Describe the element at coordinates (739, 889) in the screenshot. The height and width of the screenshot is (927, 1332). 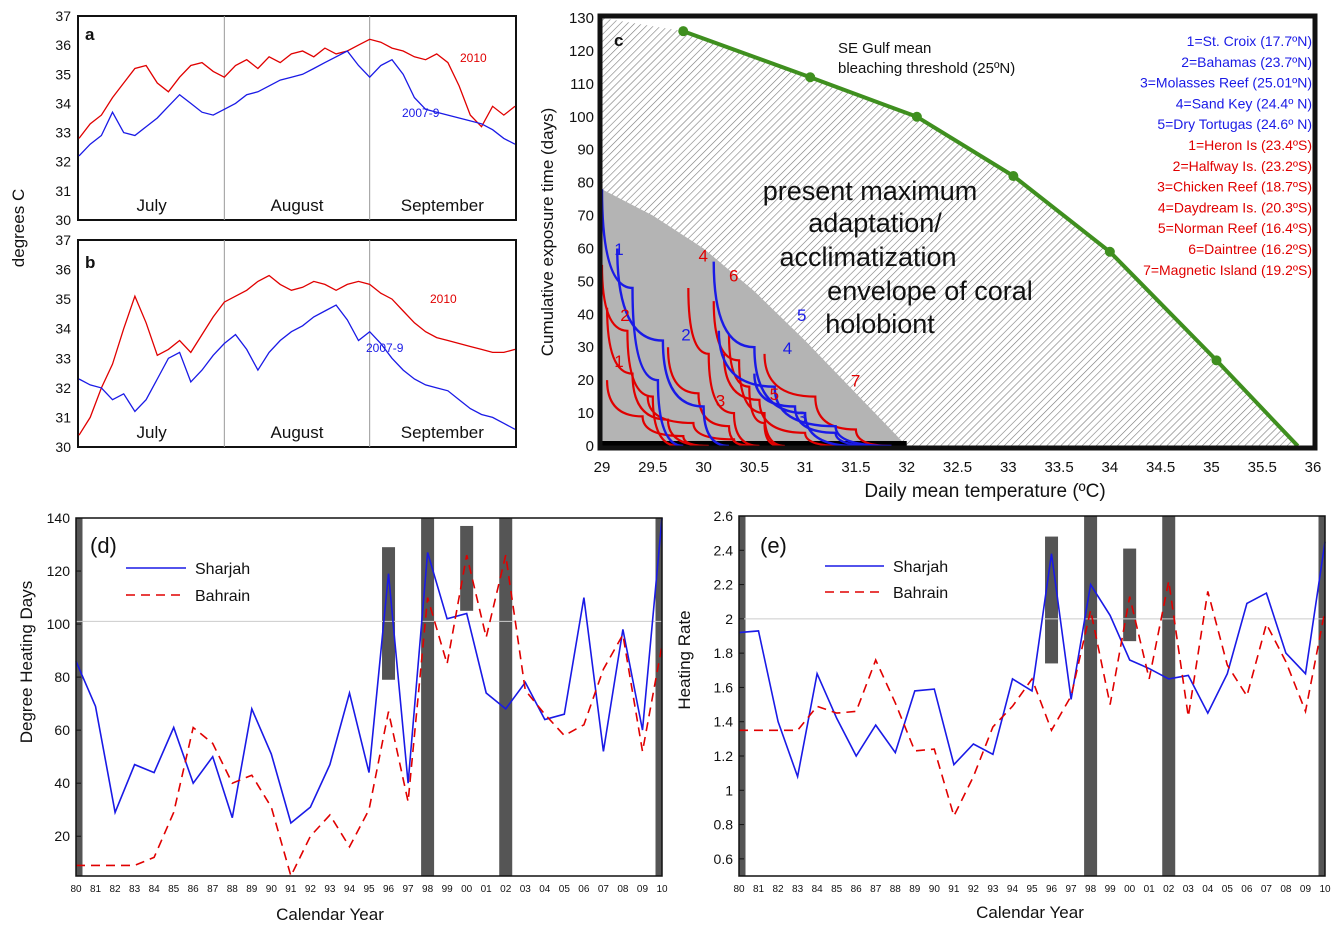
I see `x-tick-label: 80` at that location.